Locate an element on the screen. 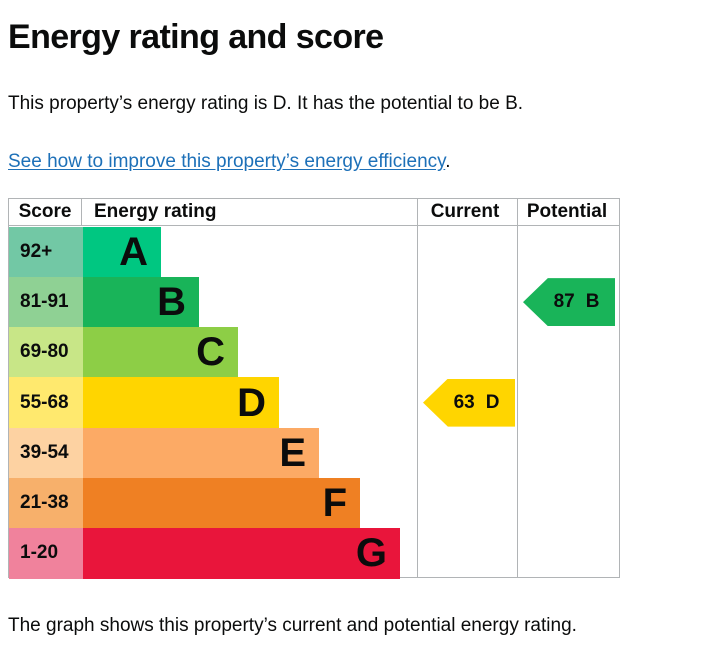  score-range-b: 81-91 is located at coordinates (46, 302).